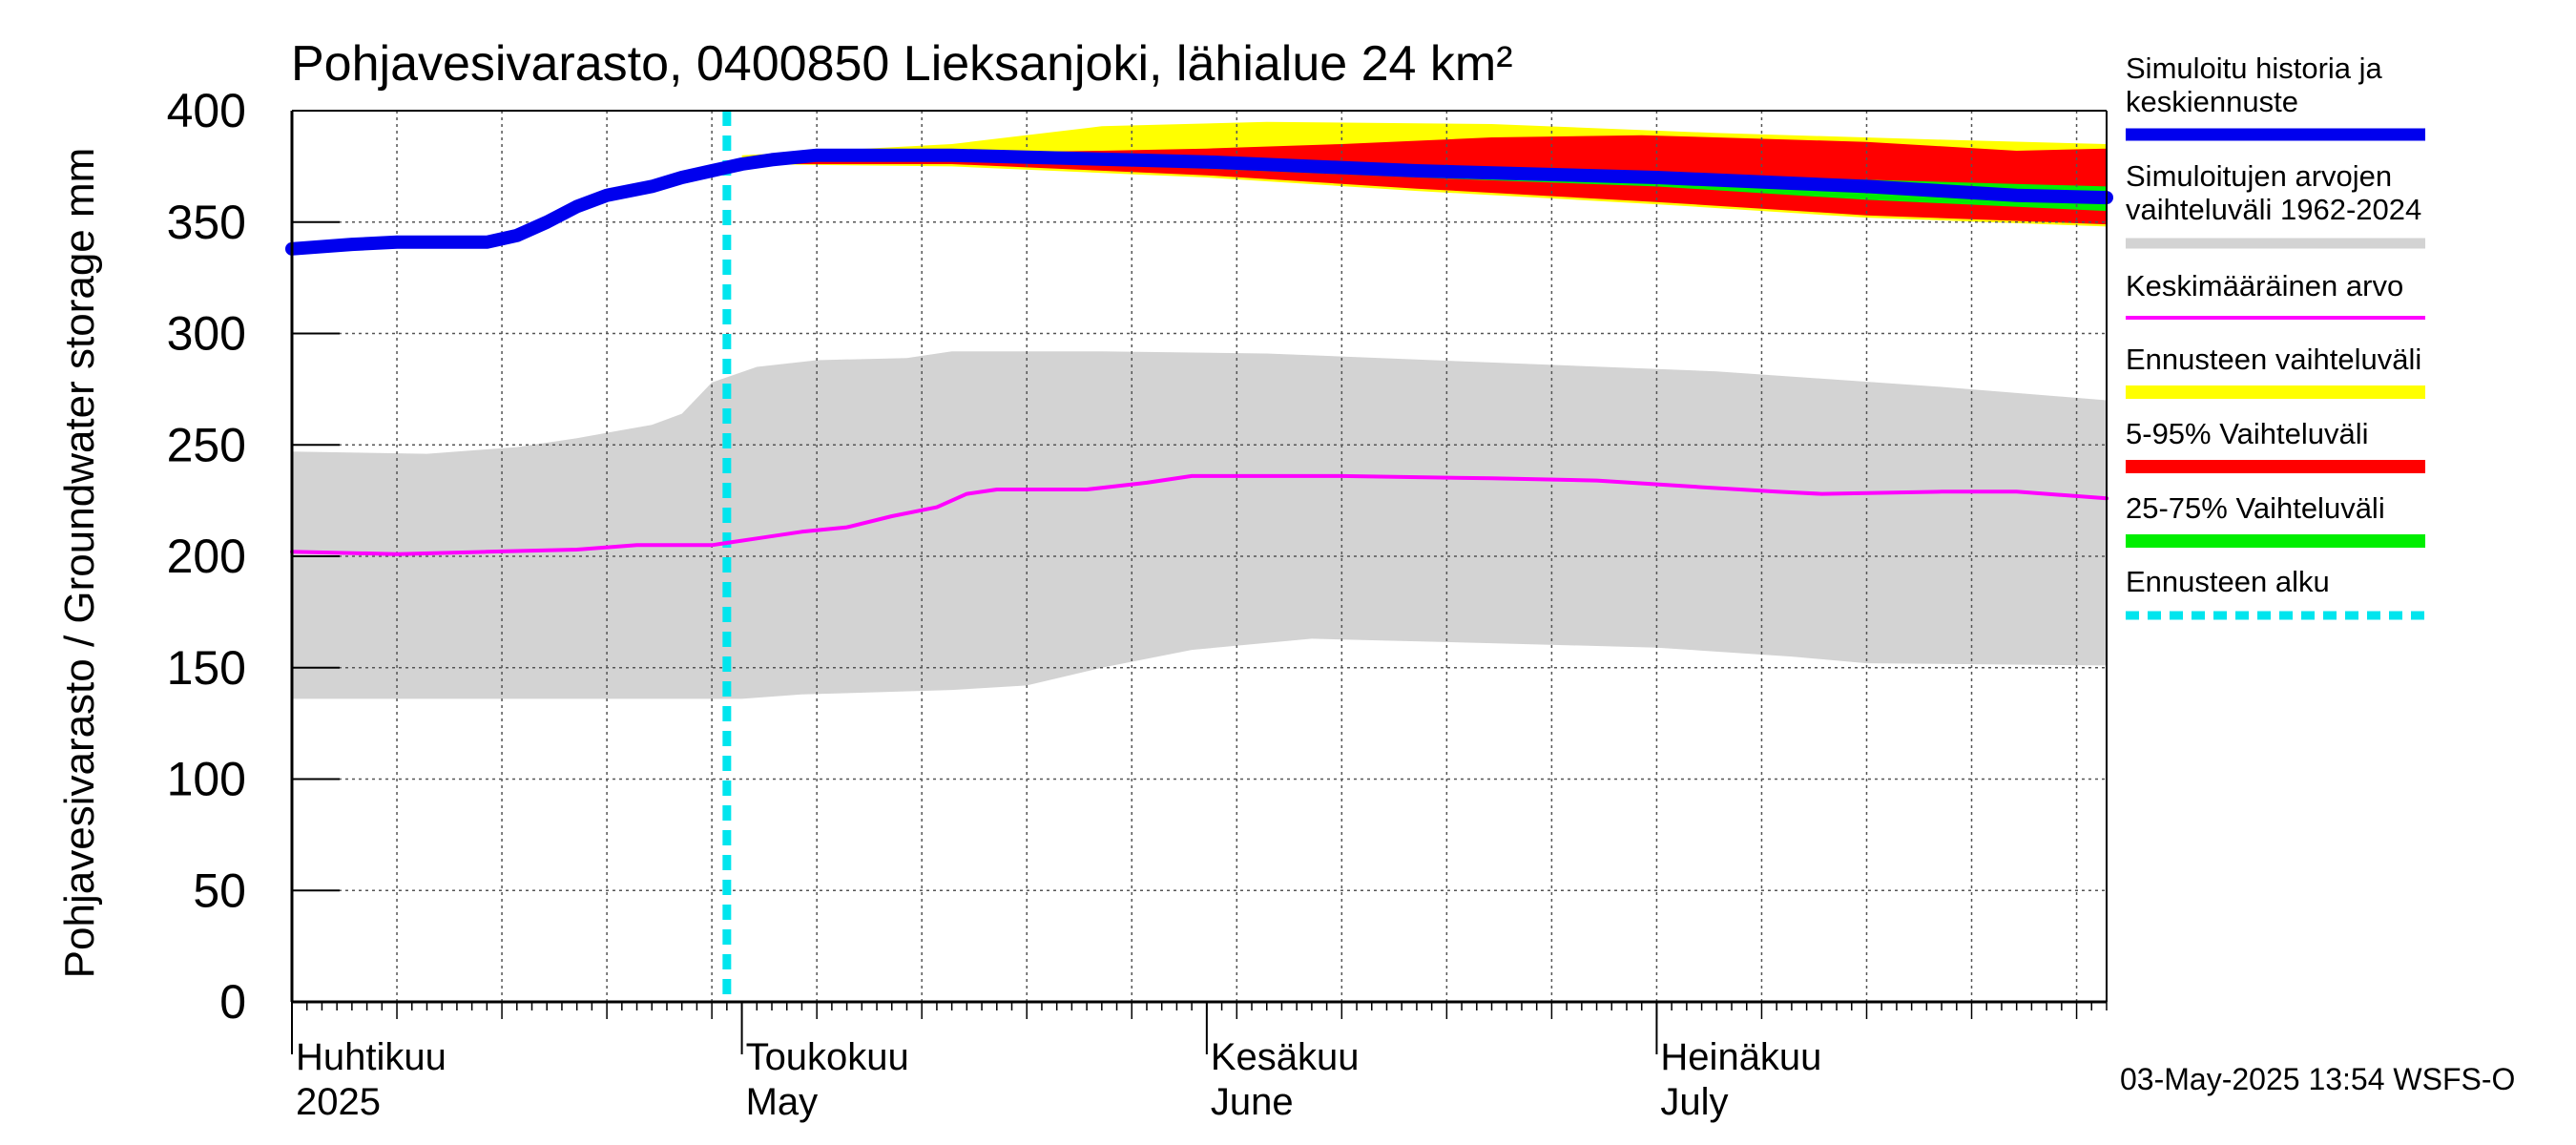  Describe the element at coordinates (827, 1057) in the screenshot. I see `x-month-label: Toukokuu` at that location.